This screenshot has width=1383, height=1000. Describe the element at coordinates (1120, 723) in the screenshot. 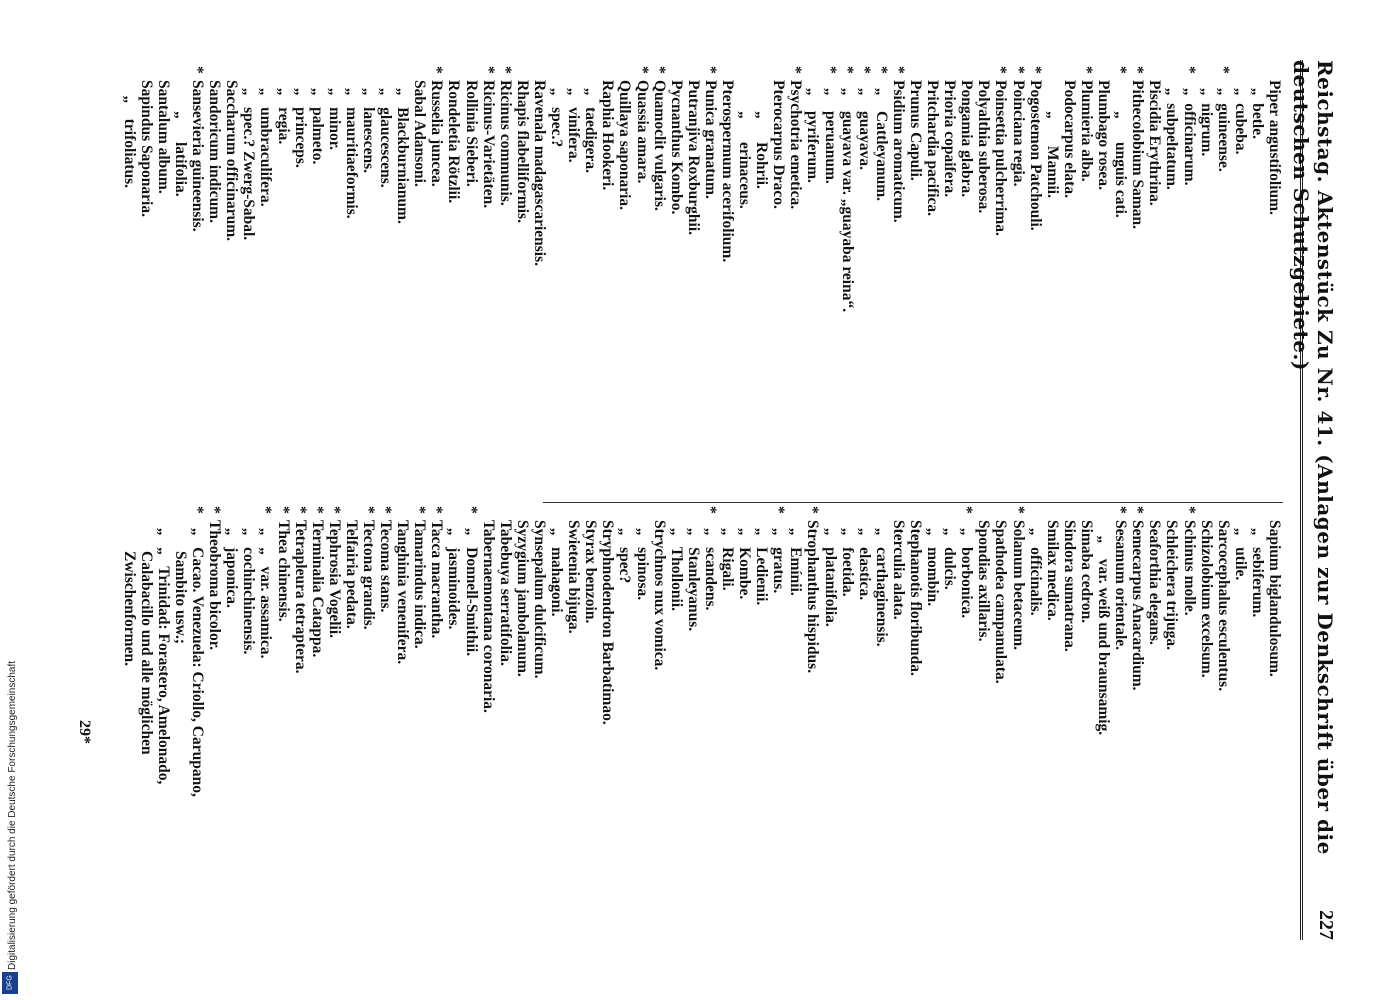

I see `list-item: * Sesamum orientale.` at that location.